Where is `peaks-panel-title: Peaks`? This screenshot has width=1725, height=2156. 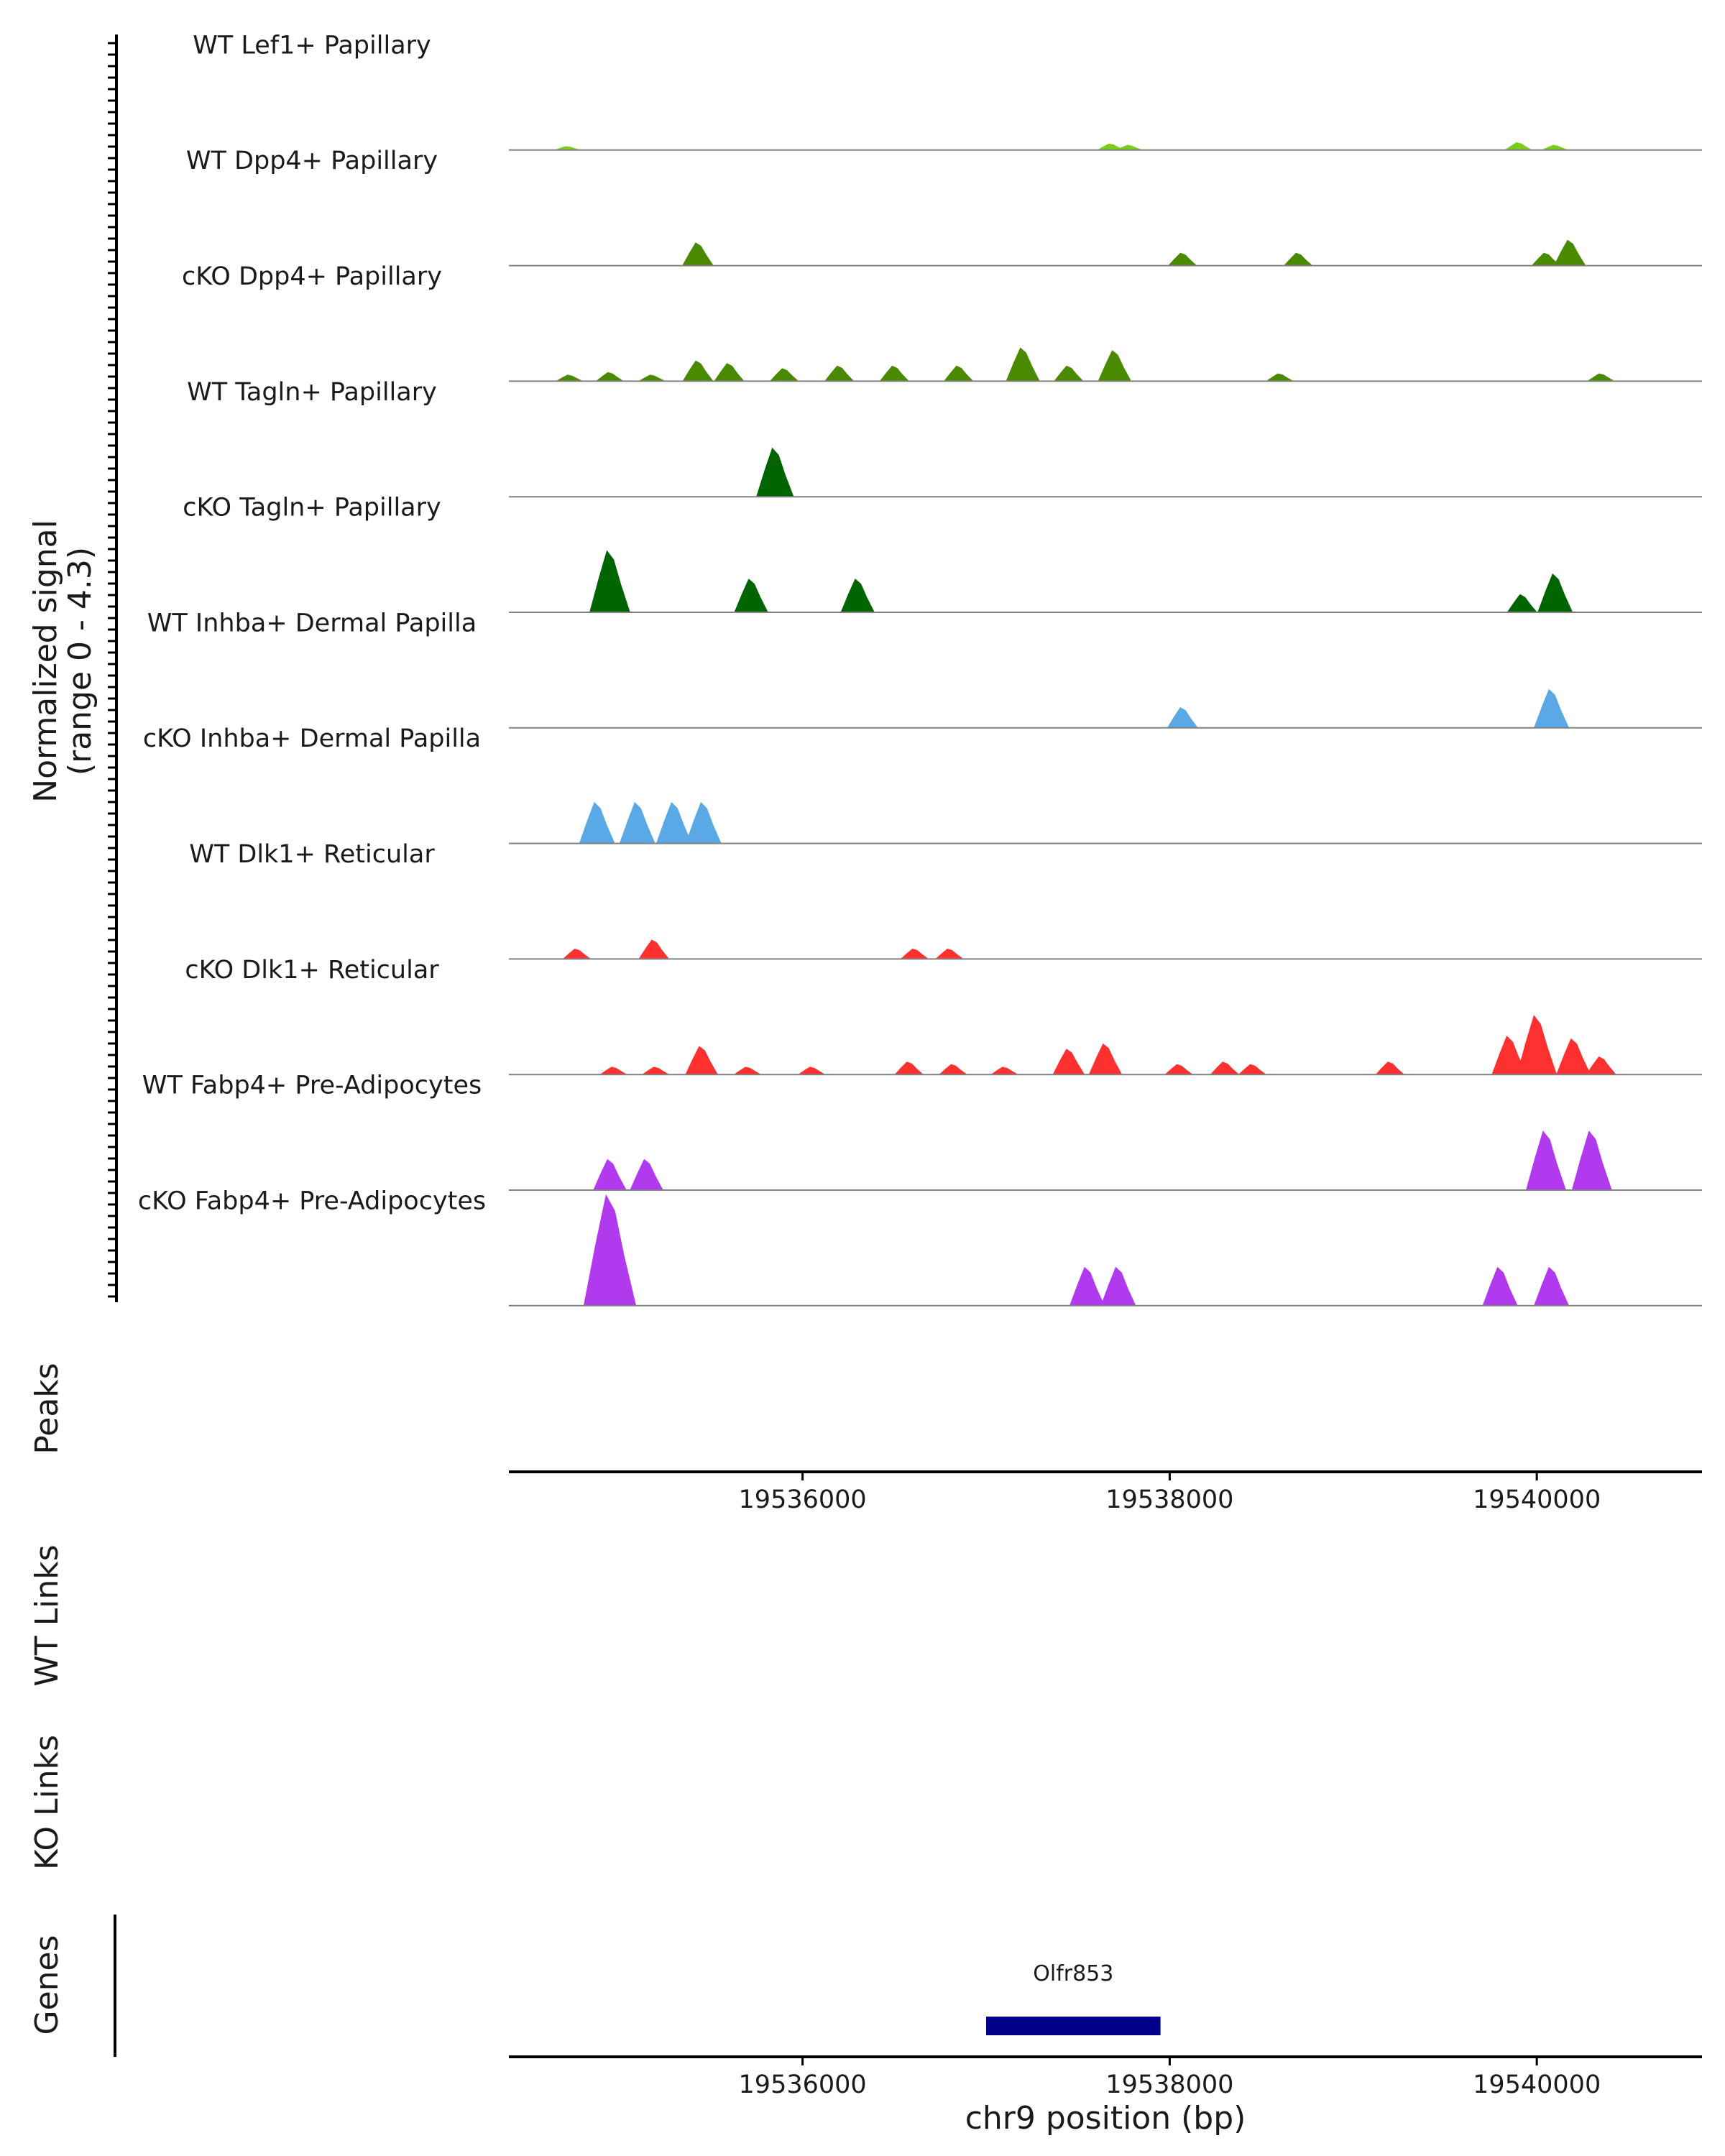
peaks-panel-title: Peaks is located at coordinates (47, 1409).